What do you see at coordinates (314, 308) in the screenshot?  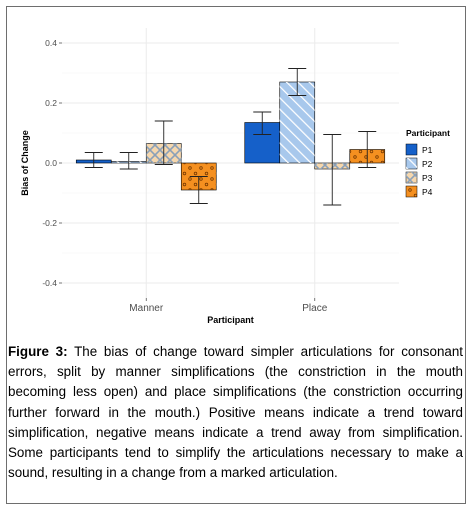 I see `x-tick-label: Place` at bounding box center [314, 308].